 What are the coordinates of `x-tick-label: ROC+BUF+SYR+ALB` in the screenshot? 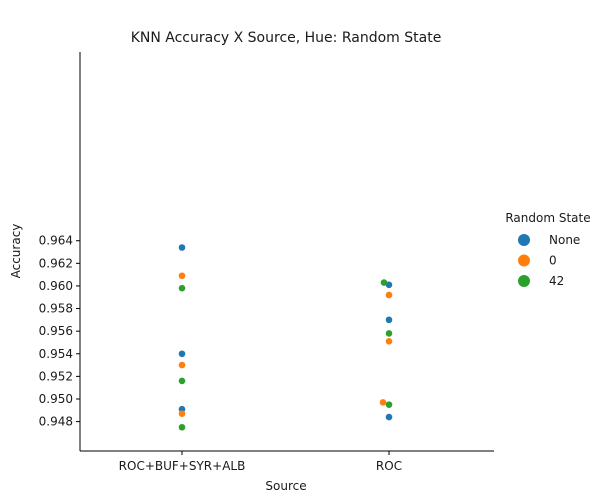 It's located at (182, 466).